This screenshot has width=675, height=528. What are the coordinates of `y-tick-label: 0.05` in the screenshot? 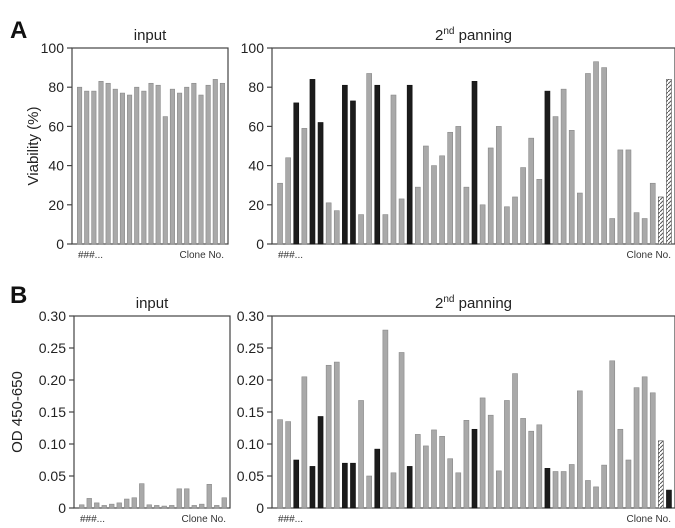 It's located at (52, 476).